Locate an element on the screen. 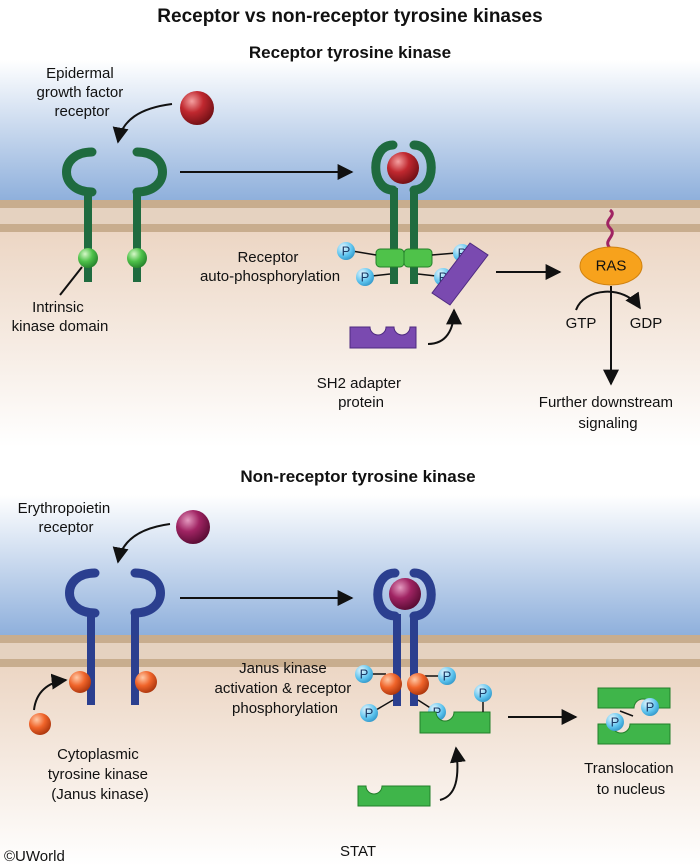 This screenshot has height=866, width=700. ligand-binding-arrow is located at coordinates (142, 123).